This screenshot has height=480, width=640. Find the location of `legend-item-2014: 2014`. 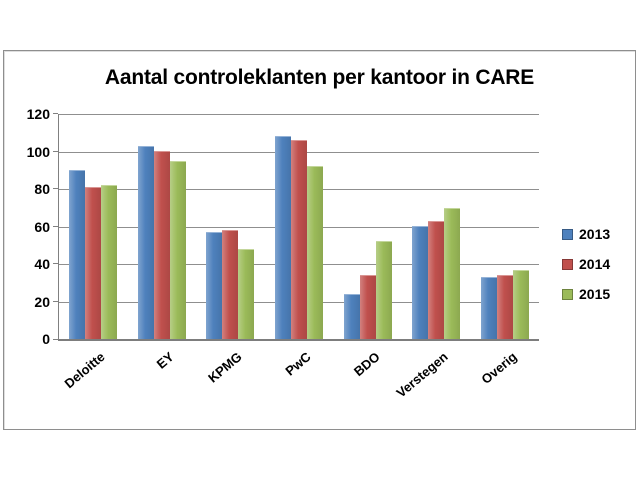

legend-item-2014: 2014 is located at coordinates (586, 264).